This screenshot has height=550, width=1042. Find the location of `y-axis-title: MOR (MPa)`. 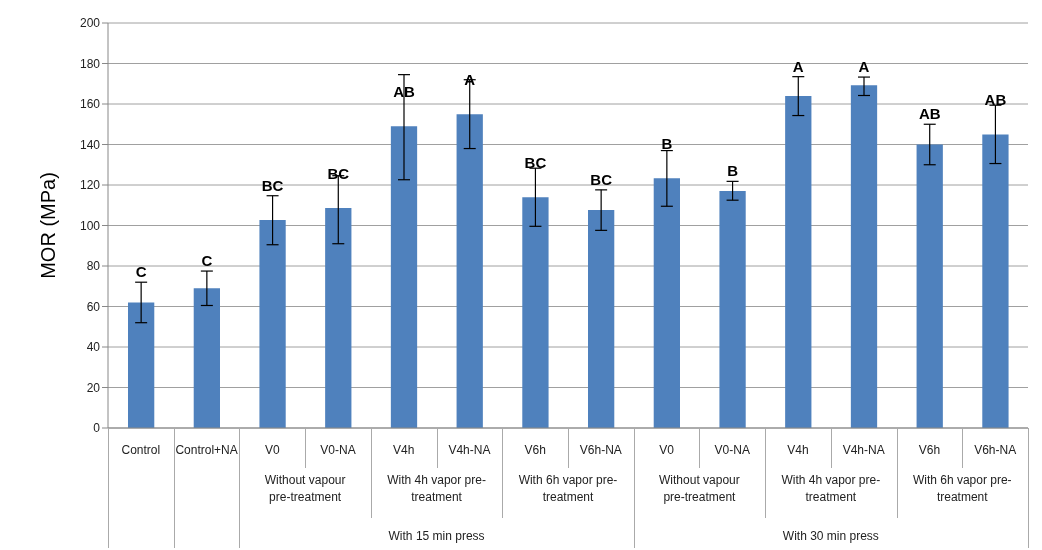

y-axis-title: MOR (MPa) is located at coordinates (48, 225).